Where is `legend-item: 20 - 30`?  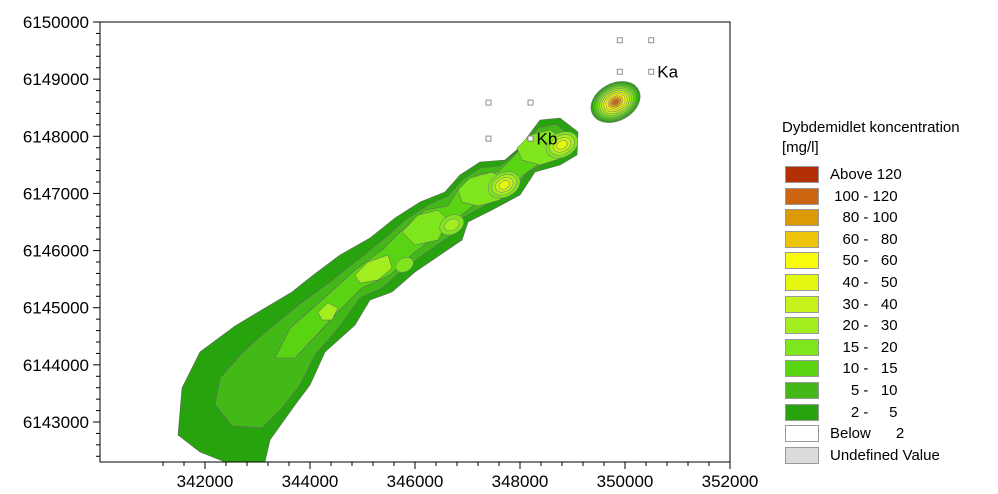
legend-item: 20 - 30 is located at coordinates (890, 326).